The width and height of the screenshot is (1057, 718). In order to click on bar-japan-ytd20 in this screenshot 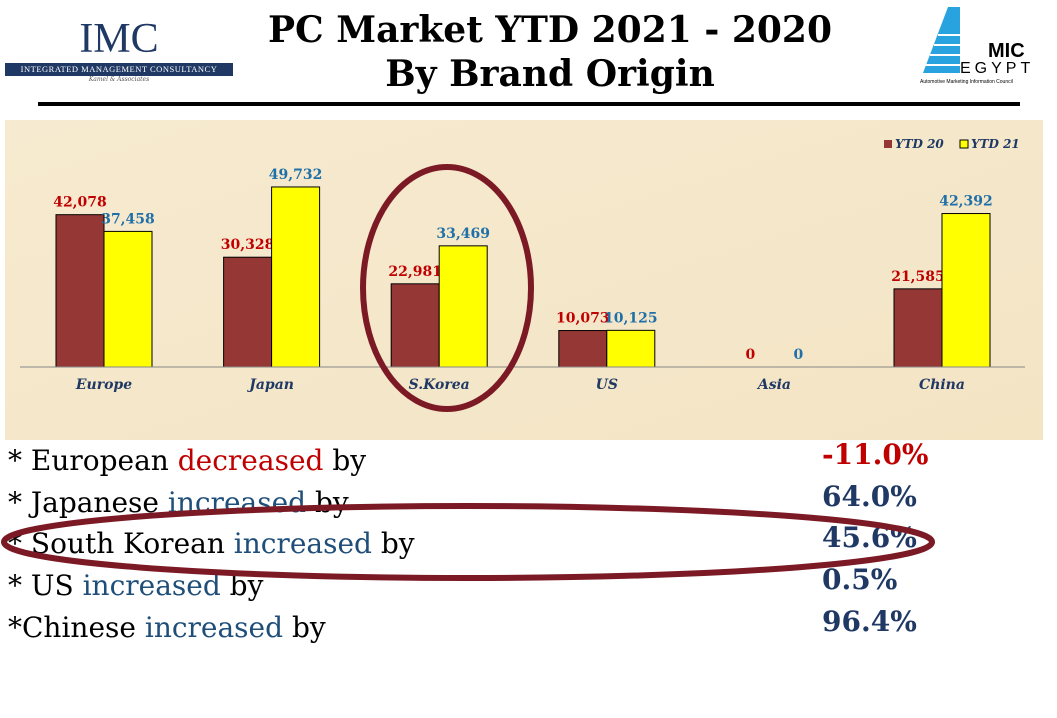, I will do `click(248, 312)`.